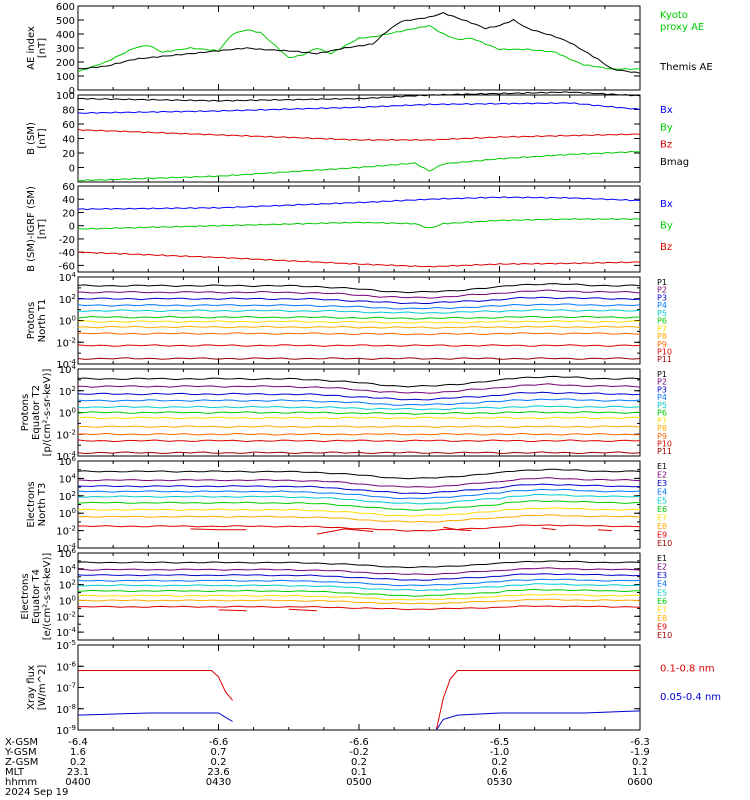 This screenshot has height=800, width=750. What do you see at coordinates (67, 240) in the screenshot?
I see `y-tick-label: -20` at bounding box center [67, 240].